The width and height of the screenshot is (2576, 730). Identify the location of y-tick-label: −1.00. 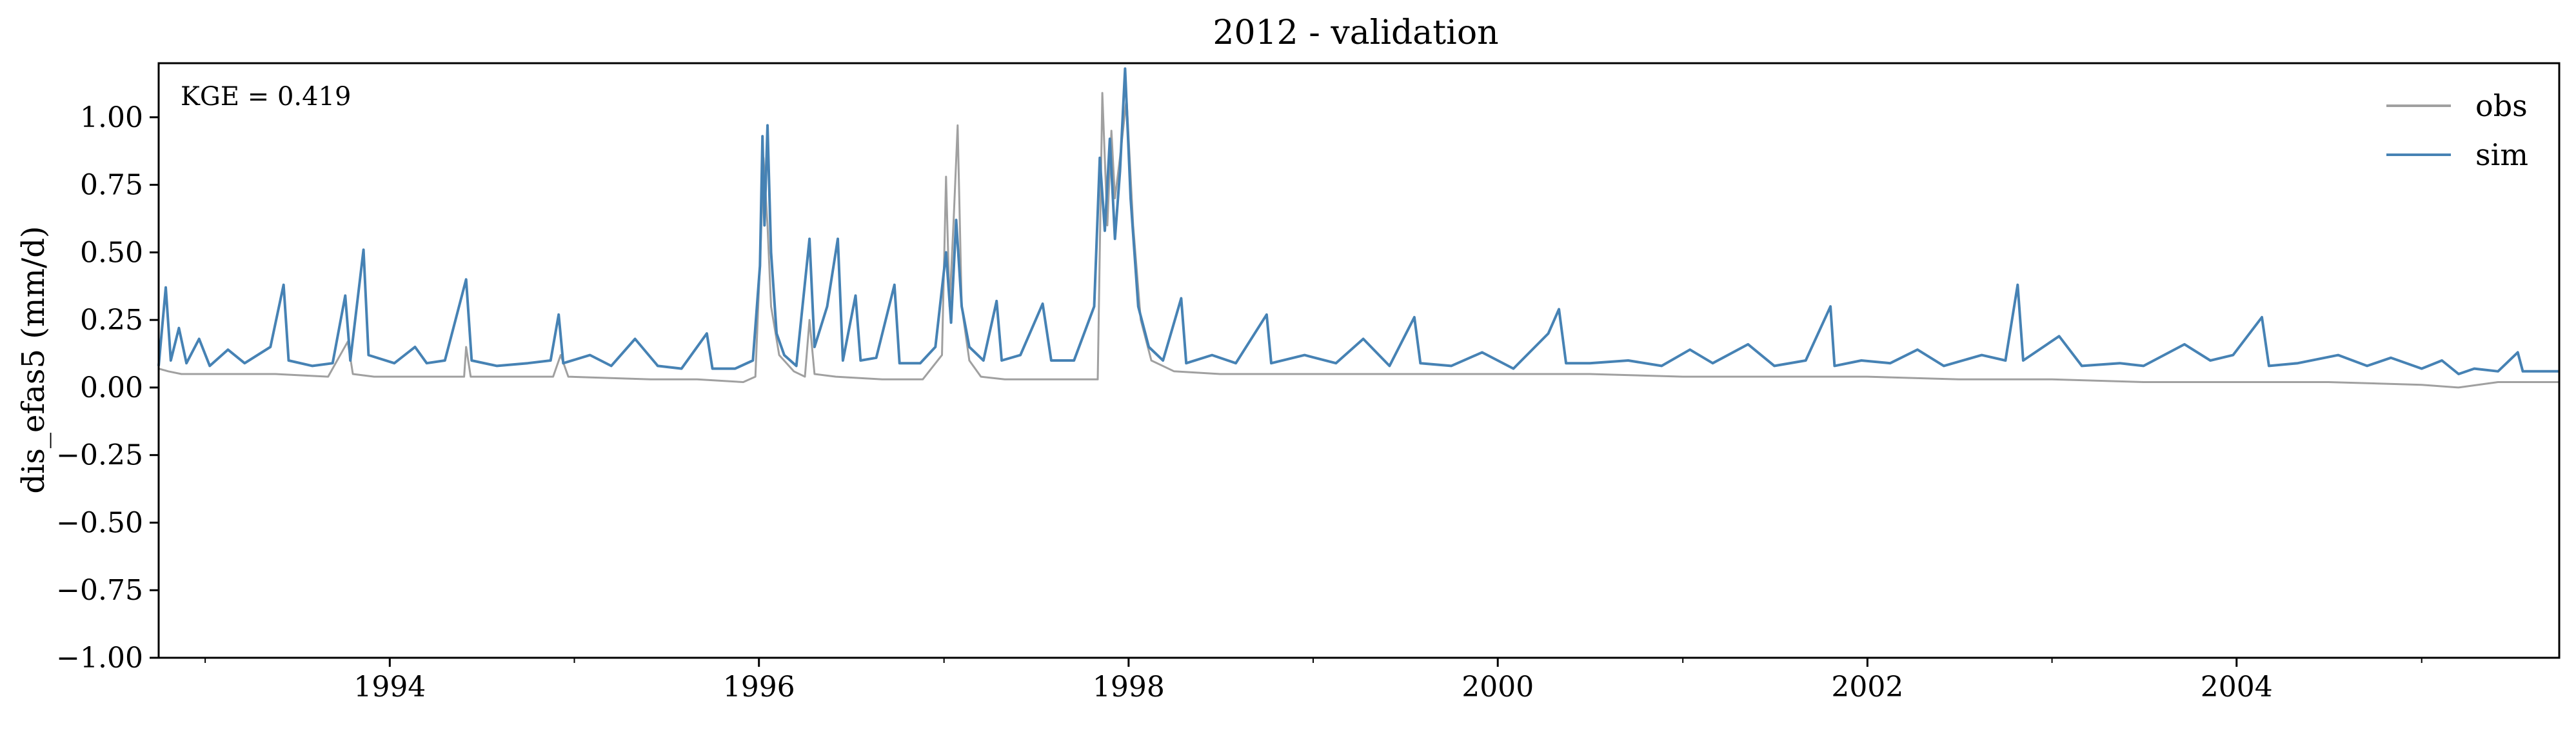
(99, 659).